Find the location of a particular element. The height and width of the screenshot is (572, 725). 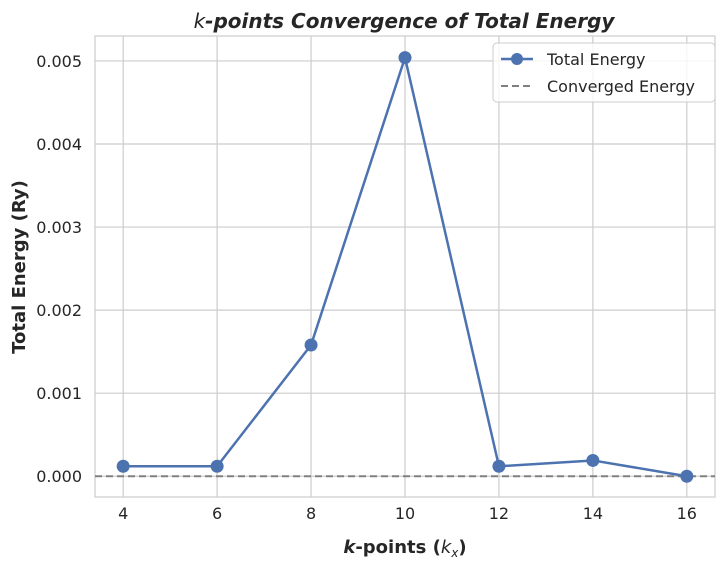

x-axis-ticks: 4 6 8 10 12 14 16 is located at coordinates (407, 513).